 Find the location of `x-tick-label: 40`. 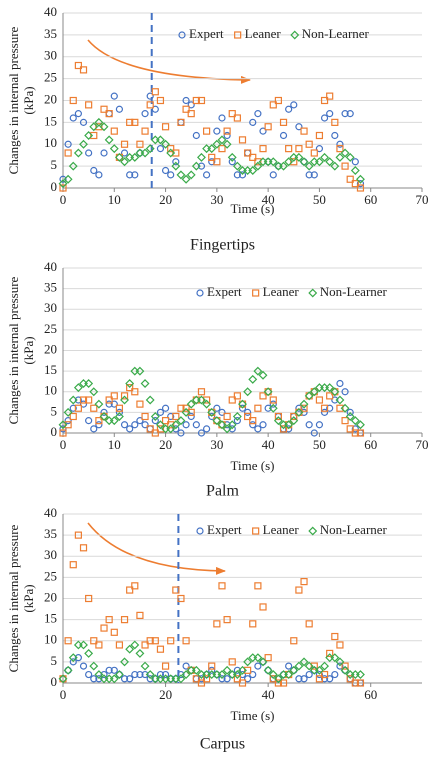

x-tick-label: 40 is located at coordinates (268, 444).